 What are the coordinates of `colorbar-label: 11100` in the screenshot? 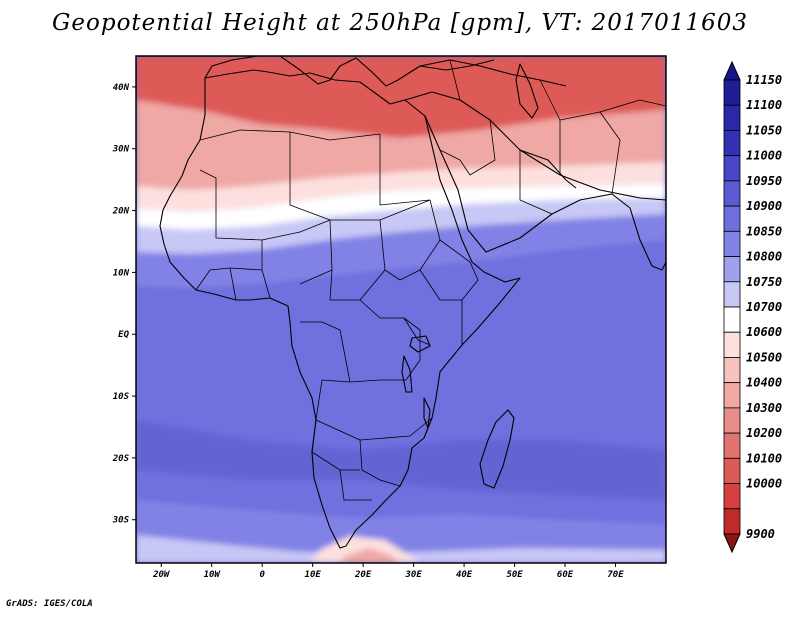 It's located at (764, 105).